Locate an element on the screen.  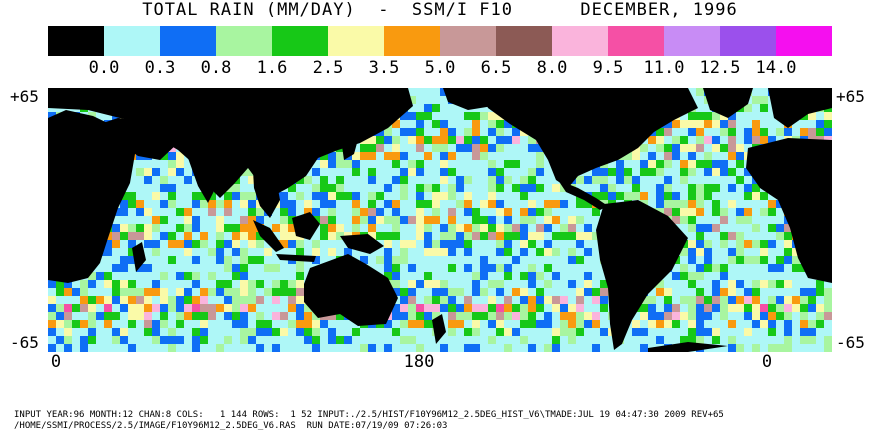
land-new-zealand is located at coordinates (439, 329).